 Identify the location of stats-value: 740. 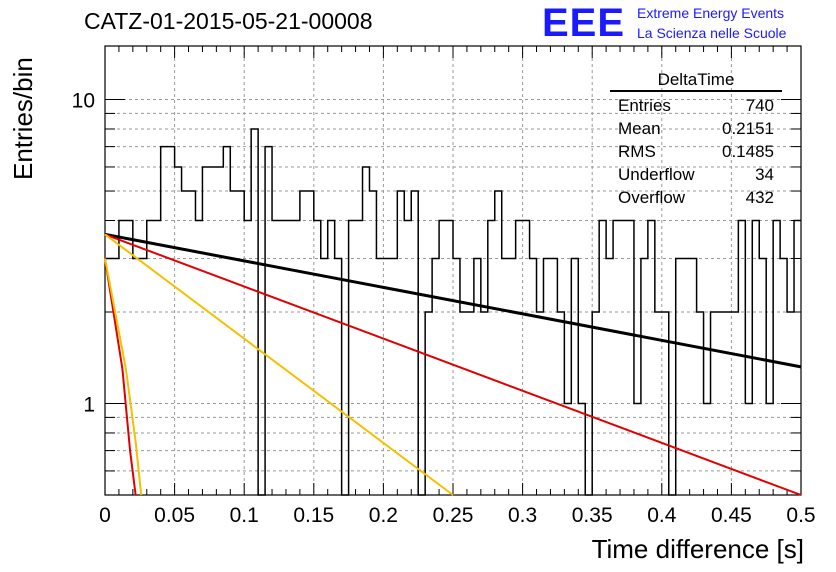
(759, 105).